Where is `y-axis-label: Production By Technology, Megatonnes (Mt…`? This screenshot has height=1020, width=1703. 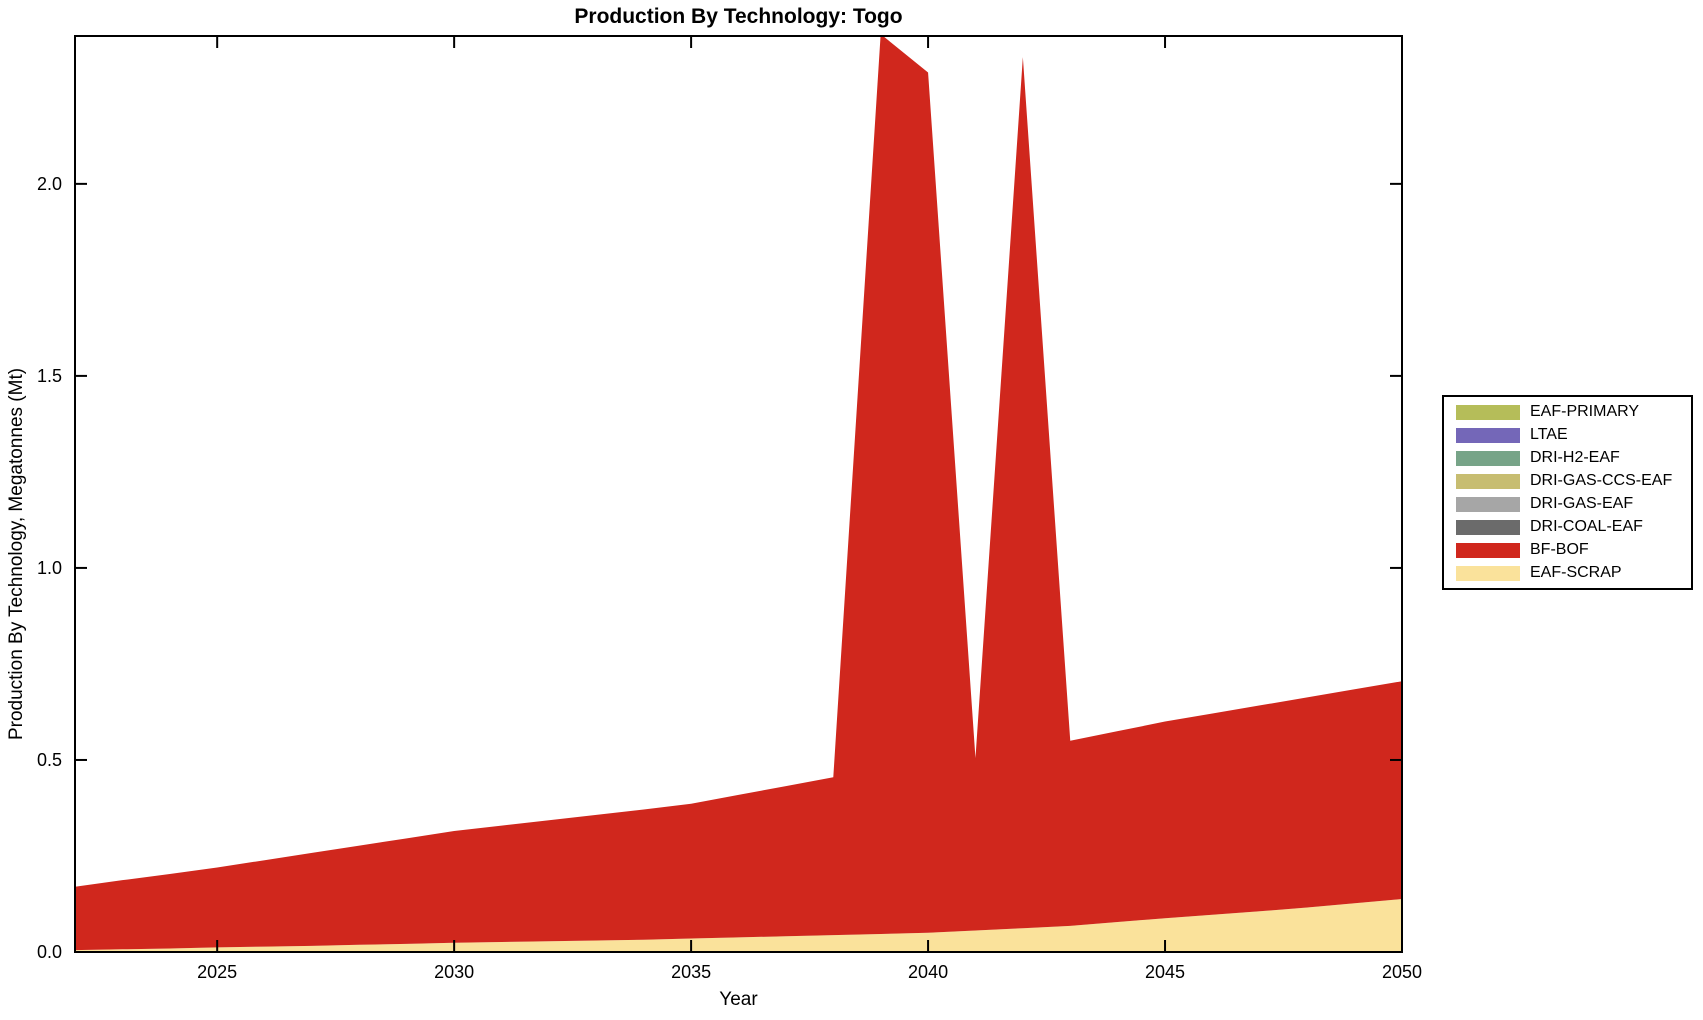
y-axis-label: Production By Technology, Megatonnes (Mt… is located at coordinates (16, 554).